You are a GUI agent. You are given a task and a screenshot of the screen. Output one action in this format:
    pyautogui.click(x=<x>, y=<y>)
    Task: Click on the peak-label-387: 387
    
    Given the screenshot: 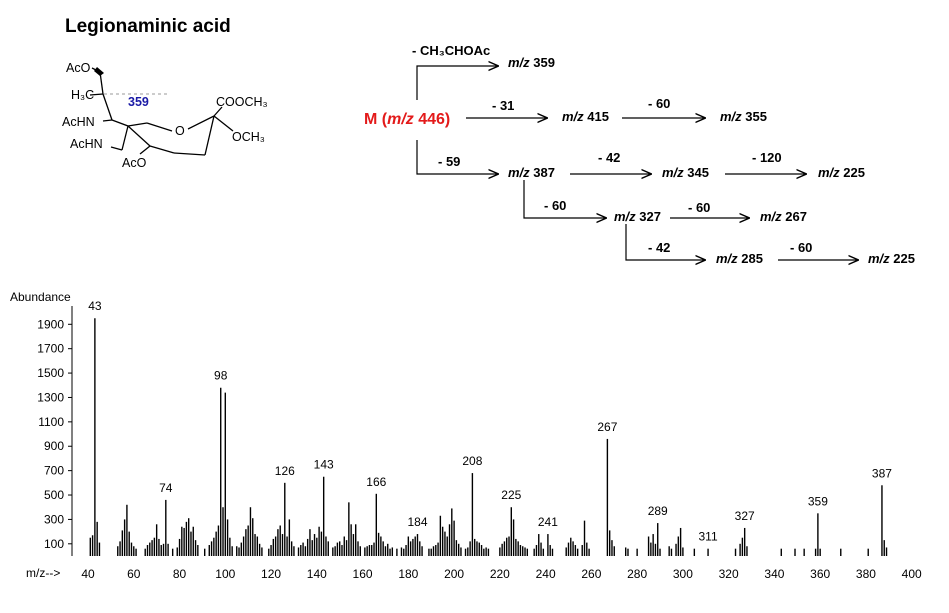 What is the action you would take?
    pyautogui.click(x=882, y=473)
    